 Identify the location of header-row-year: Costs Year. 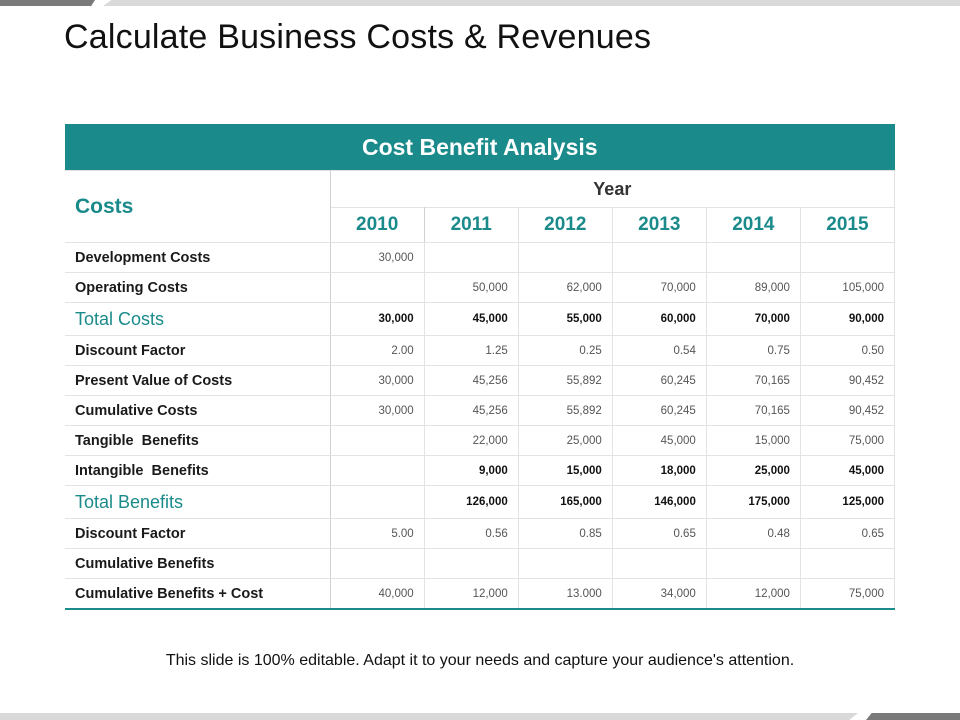
(480, 206).